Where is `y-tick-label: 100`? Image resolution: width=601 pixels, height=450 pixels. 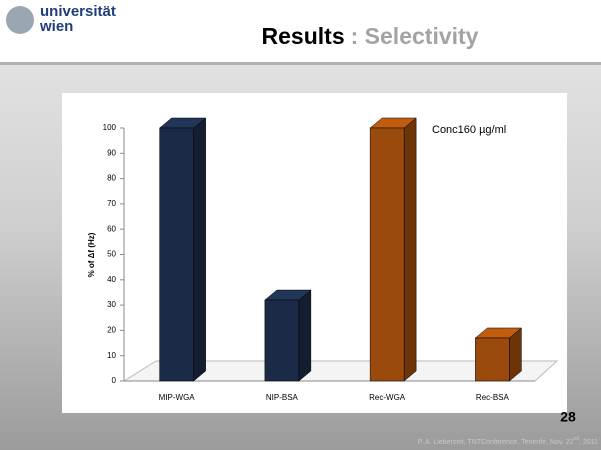 y-tick-label: 100 is located at coordinates (110, 127).